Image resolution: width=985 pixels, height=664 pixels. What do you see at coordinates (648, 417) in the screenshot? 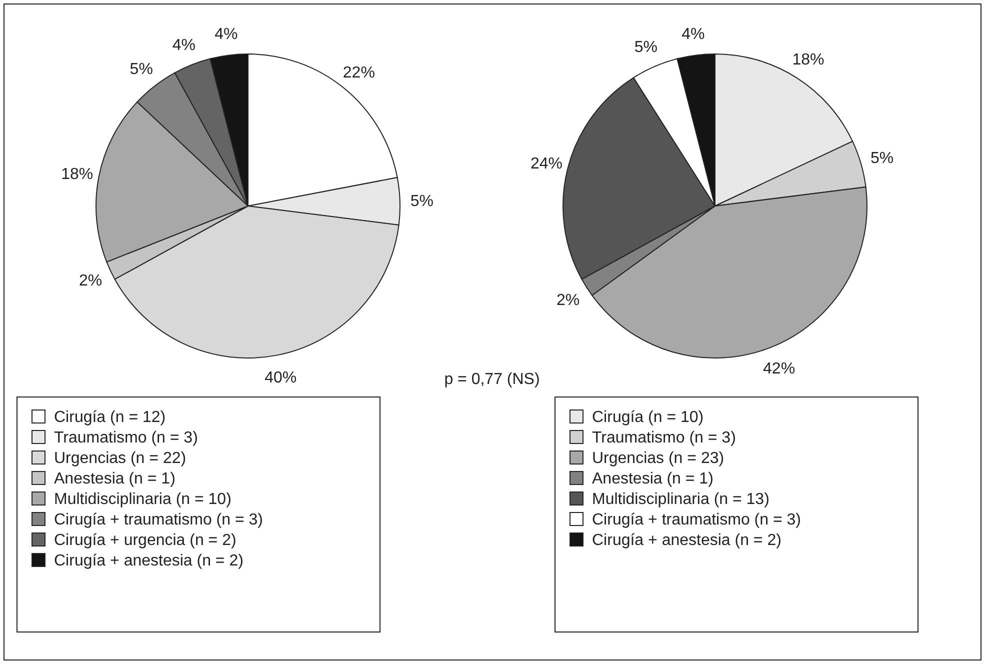
I see `legend-label: Cirugía (n = 10)` at bounding box center [648, 417].